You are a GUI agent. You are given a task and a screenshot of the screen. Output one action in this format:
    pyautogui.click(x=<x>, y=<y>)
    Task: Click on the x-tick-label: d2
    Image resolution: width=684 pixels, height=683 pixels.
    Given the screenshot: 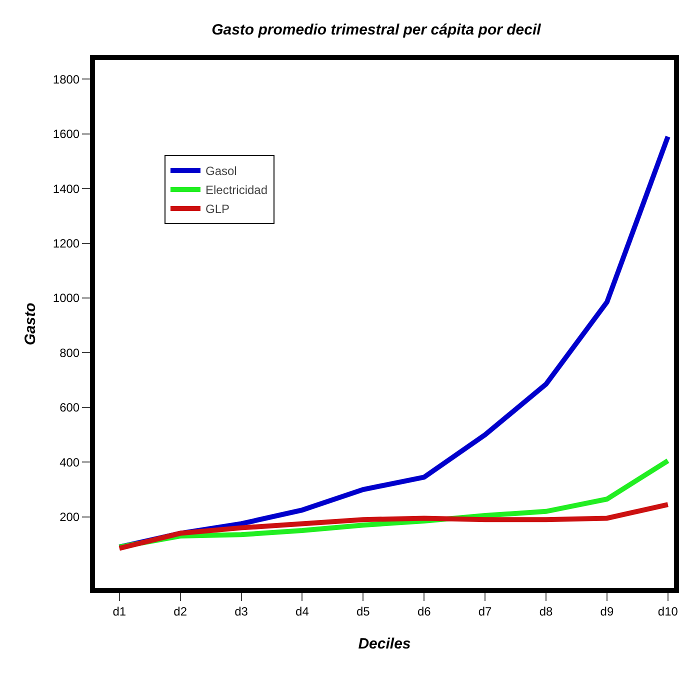 What is the action you would take?
    pyautogui.click(x=181, y=611)
    